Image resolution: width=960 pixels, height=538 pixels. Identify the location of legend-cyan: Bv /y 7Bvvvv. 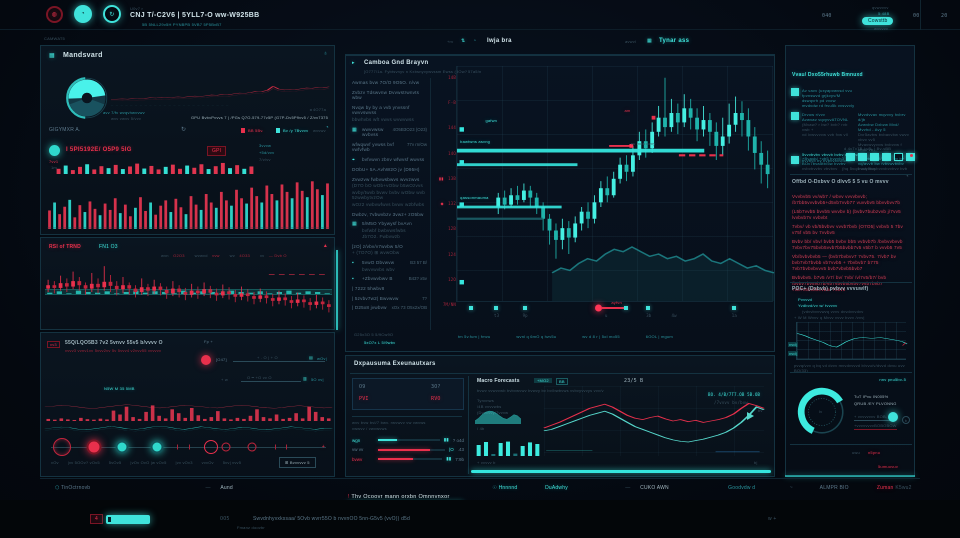
(292, 130).